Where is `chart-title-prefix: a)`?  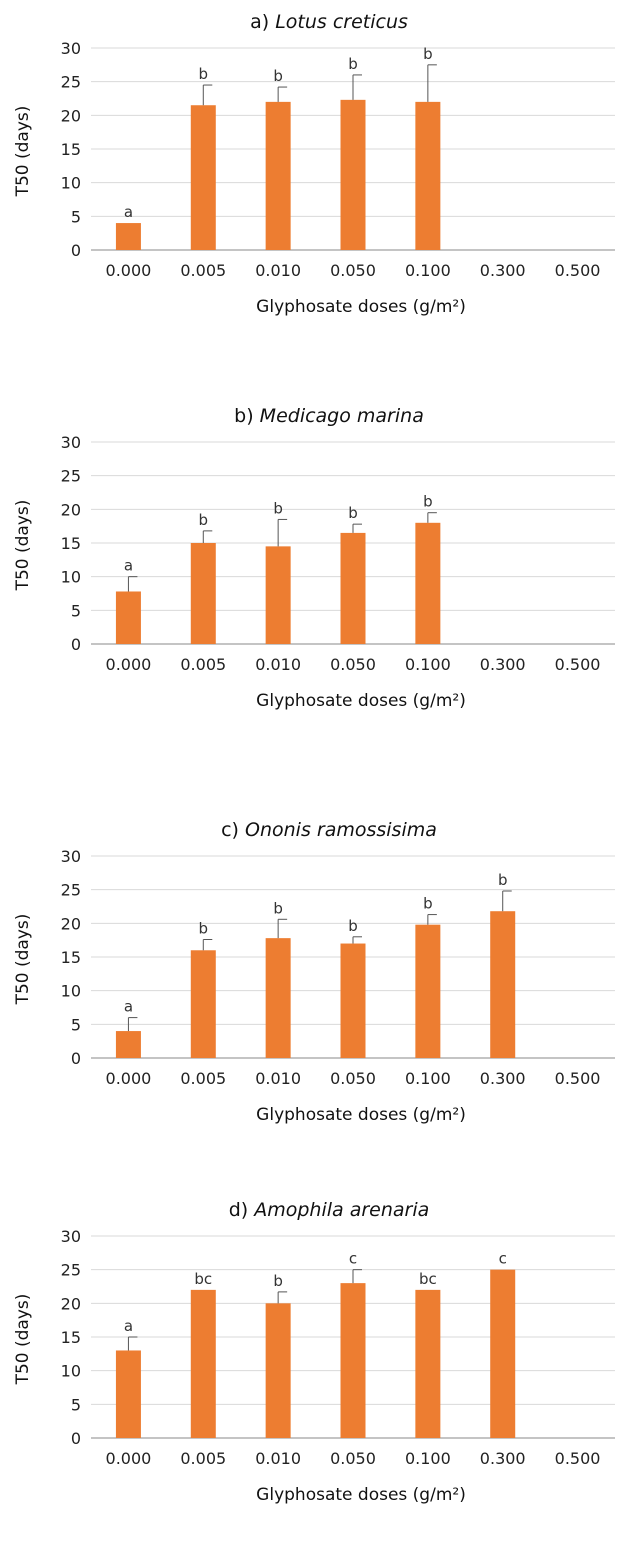 chart-title-prefix: a) is located at coordinates (262, 22).